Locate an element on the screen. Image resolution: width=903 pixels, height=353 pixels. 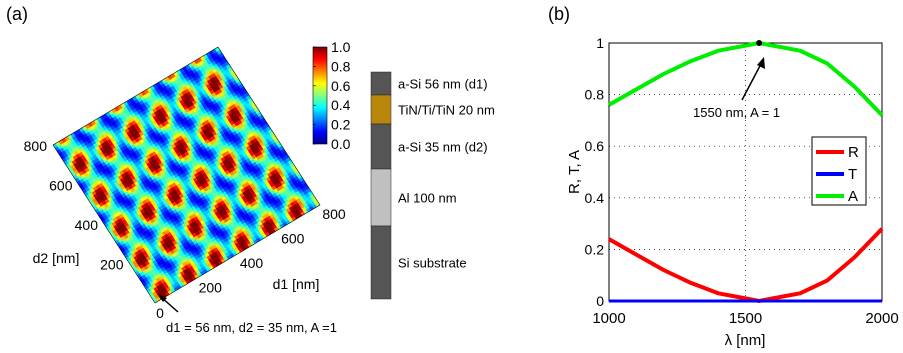
colorbar-tick-label: 0.0 is located at coordinates (341, 144).